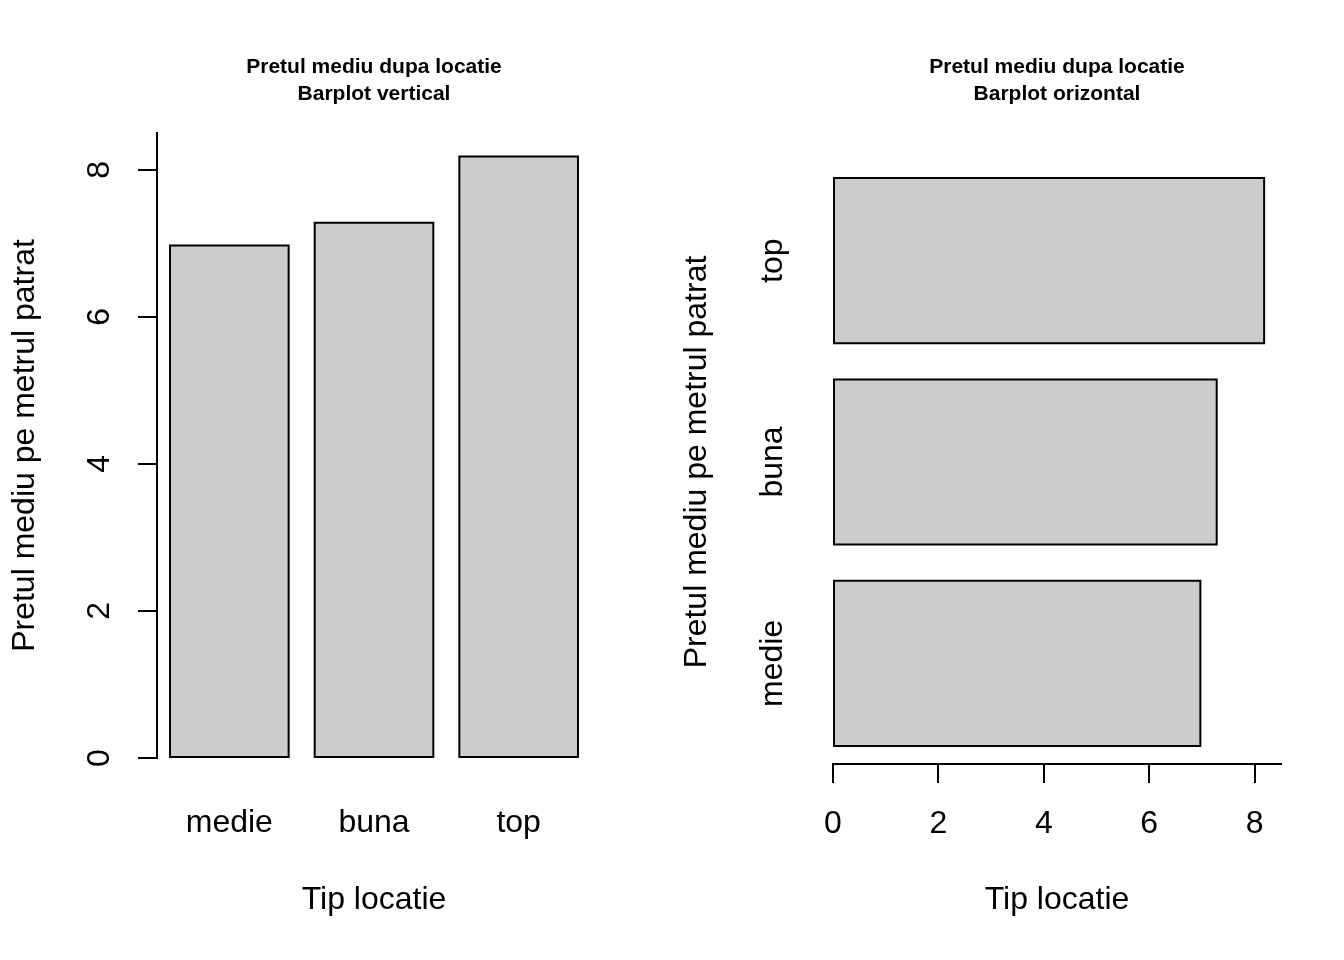 The image size is (1344, 960). What do you see at coordinates (1254, 822) in the screenshot?
I see `x-tick-label: 8` at bounding box center [1254, 822].